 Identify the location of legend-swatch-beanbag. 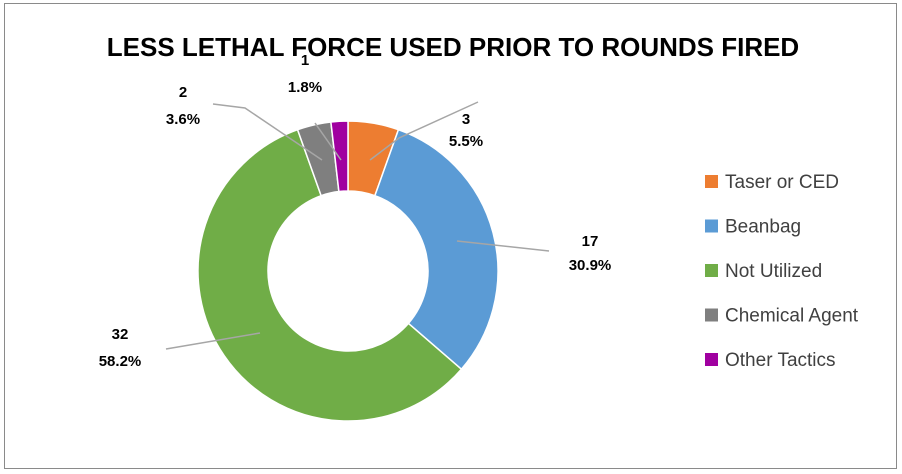
(711, 226).